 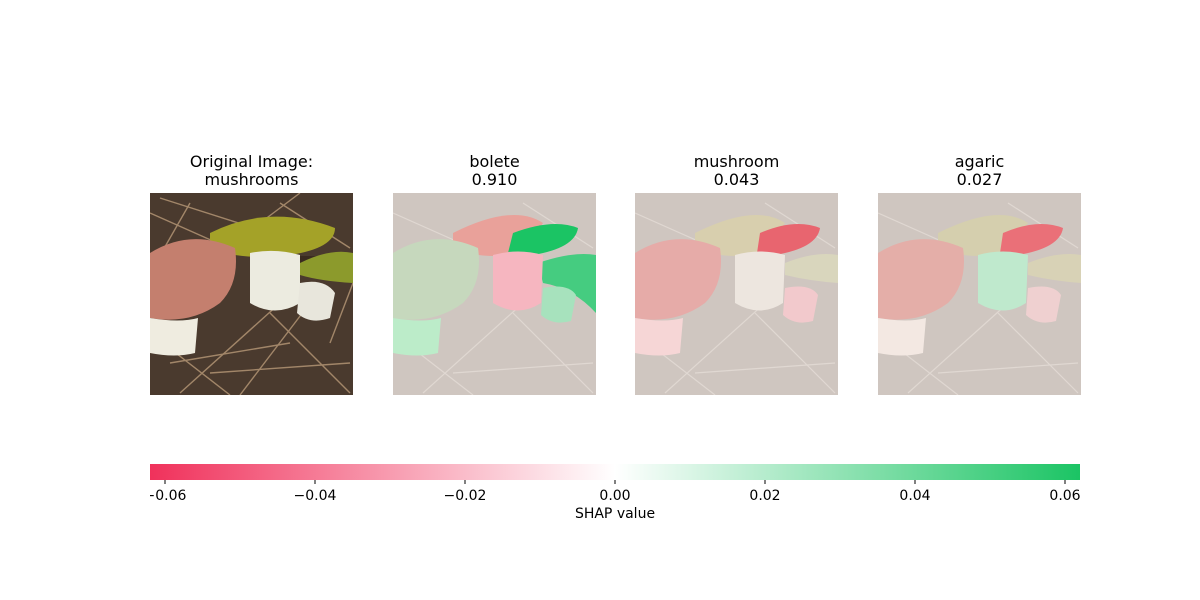 What do you see at coordinates (465, 496) in the screenshot?
I see `colorbar-tick-label: −0.02` at bounding box center [465, 496].